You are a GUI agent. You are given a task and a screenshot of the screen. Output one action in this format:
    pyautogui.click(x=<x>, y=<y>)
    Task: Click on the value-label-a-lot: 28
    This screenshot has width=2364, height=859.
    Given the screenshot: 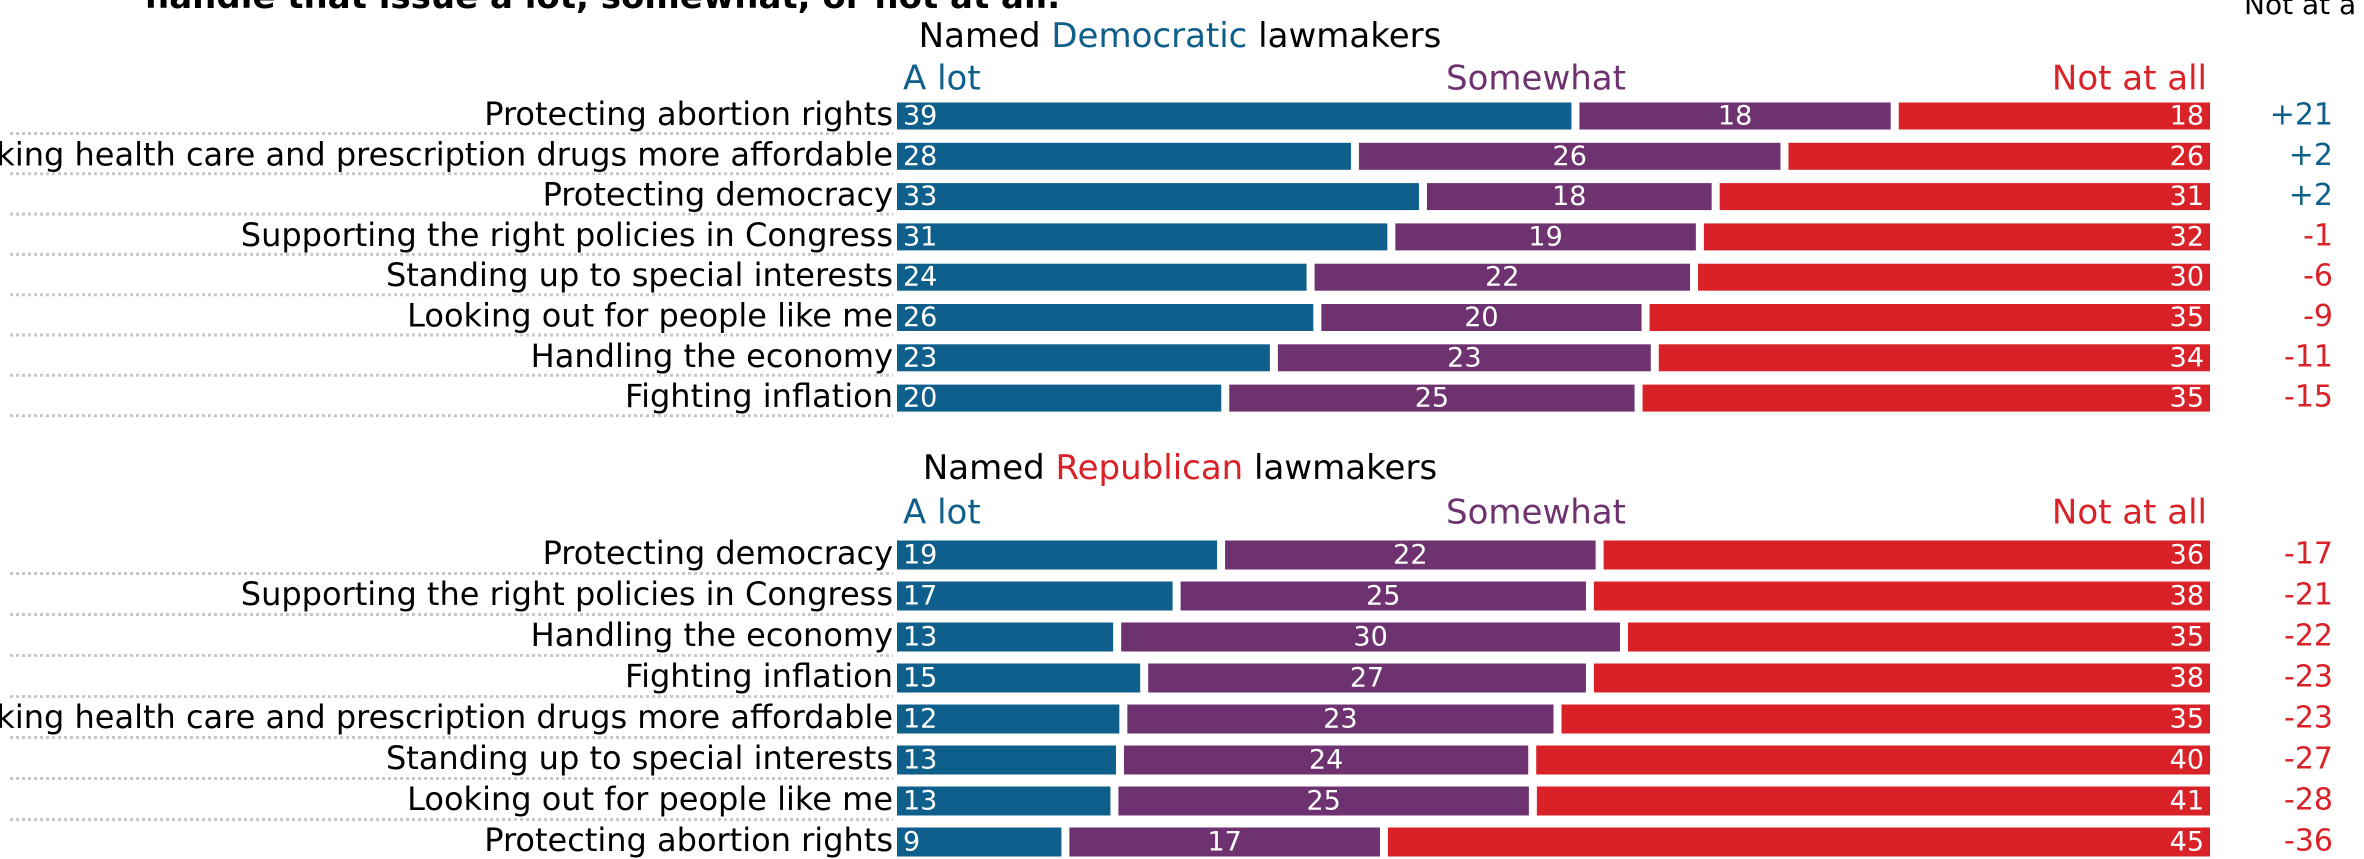 What is the action you would take?
    pyautogui.click(x=920, y=156)
    